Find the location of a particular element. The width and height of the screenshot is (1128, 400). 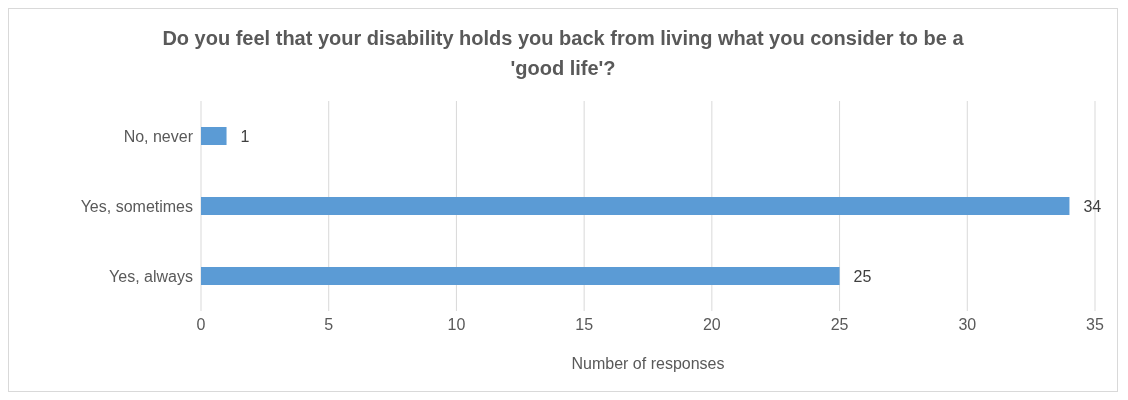

x-tick-label: 0 is located at coordinates (201, 325).